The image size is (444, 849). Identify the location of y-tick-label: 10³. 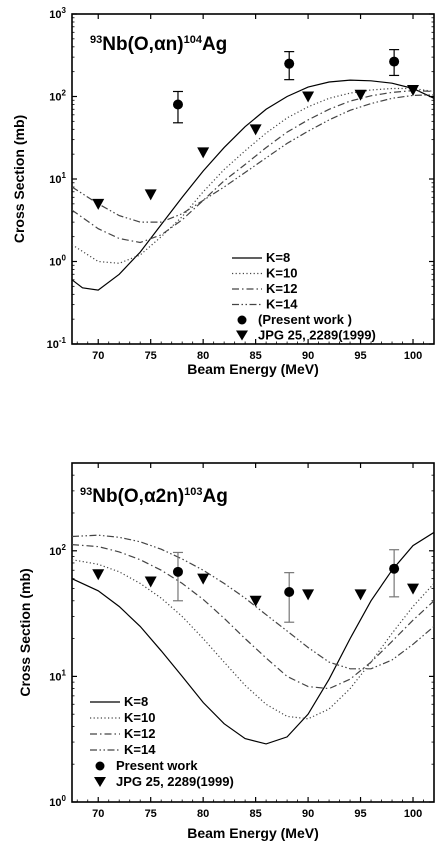
(57, 13).